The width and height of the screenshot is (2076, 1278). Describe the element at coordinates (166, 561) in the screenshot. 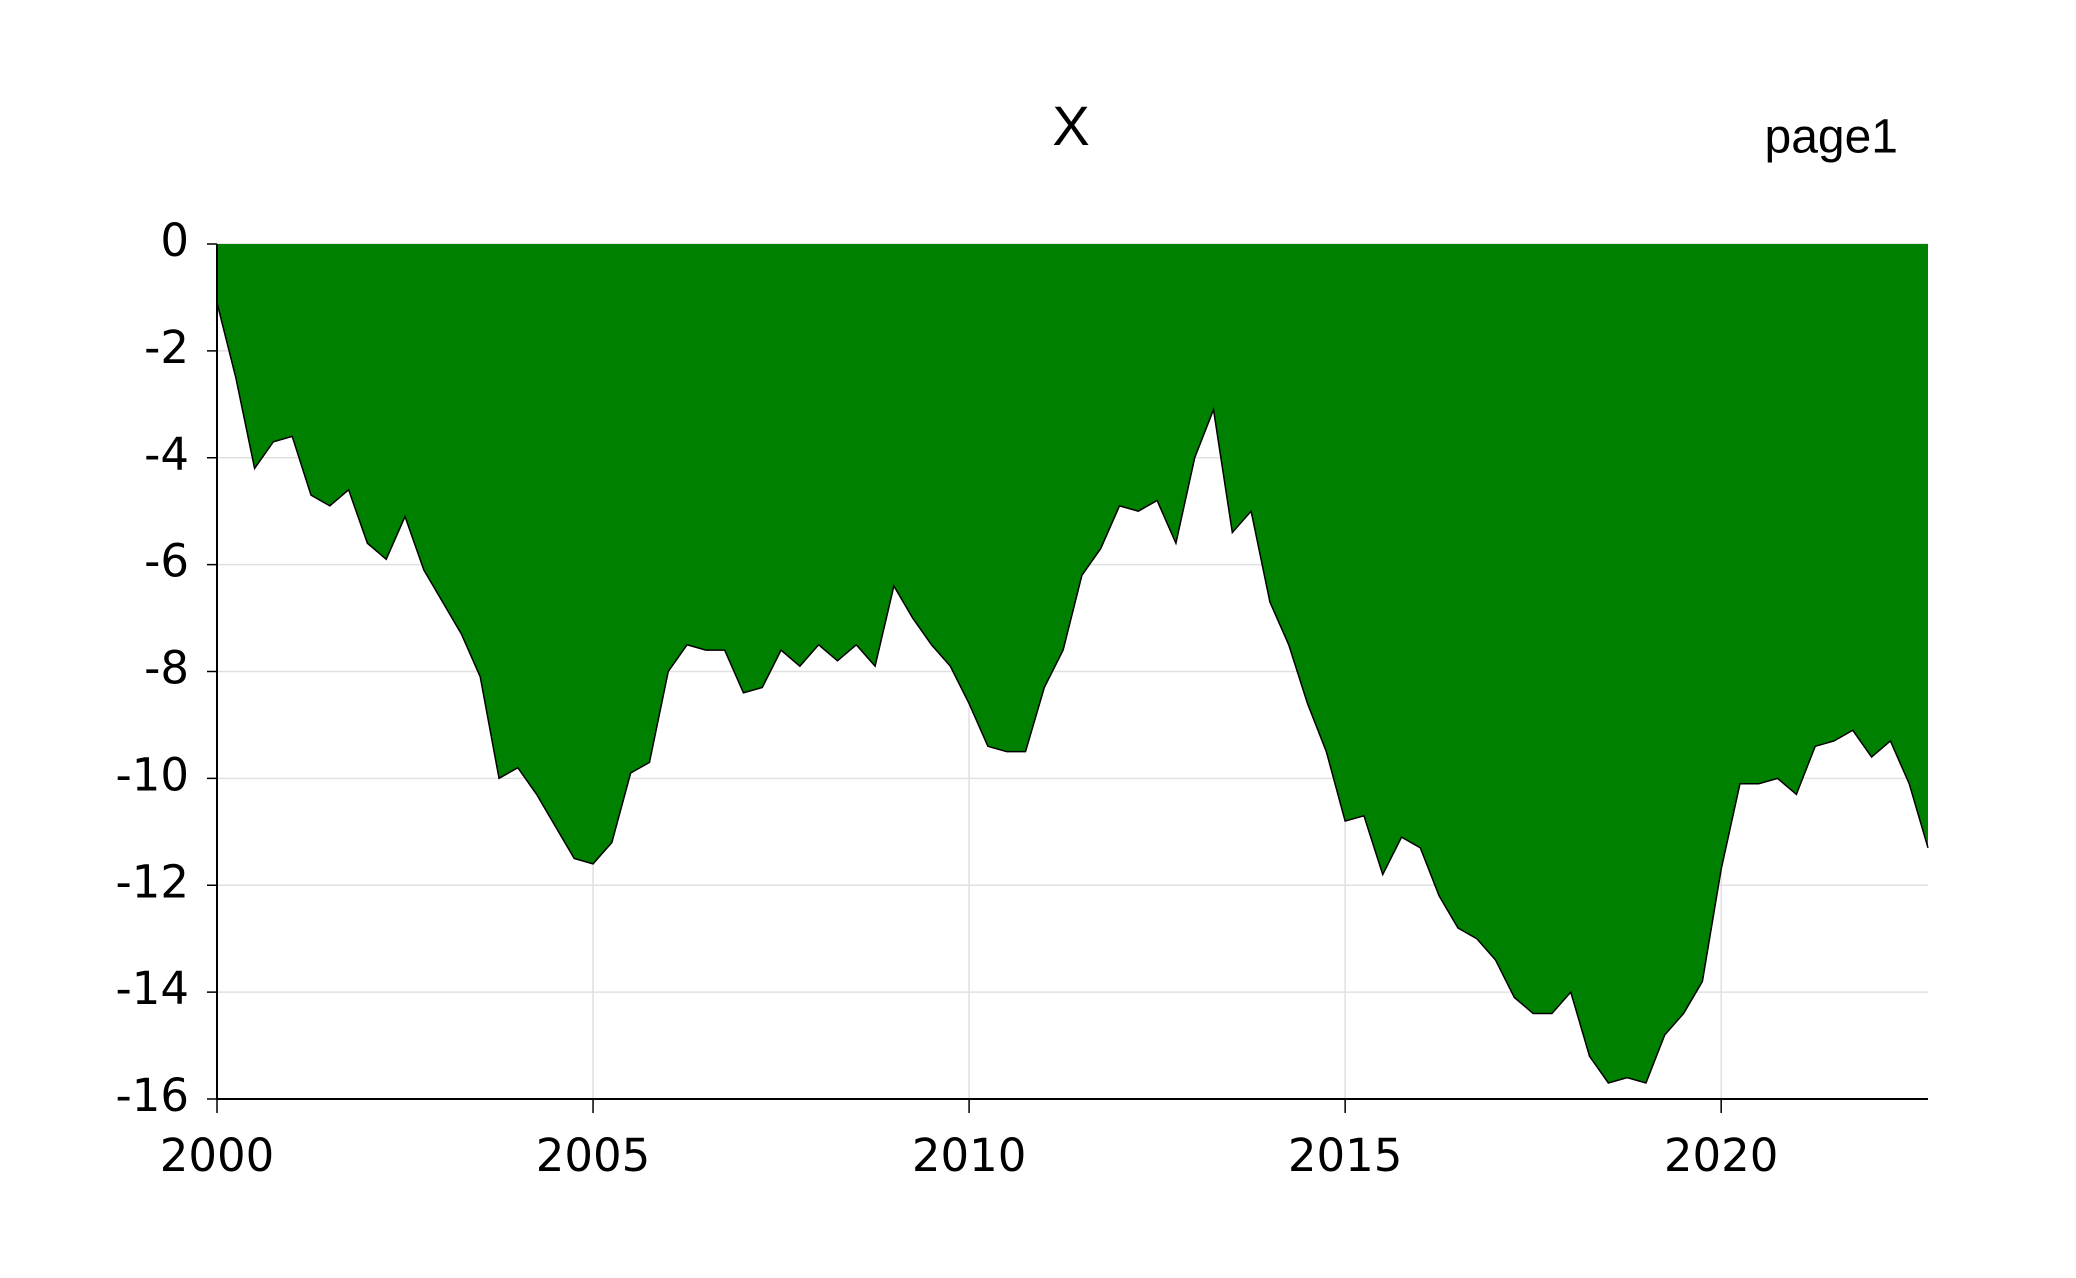

I see `y-tick-label: -6` at that location.